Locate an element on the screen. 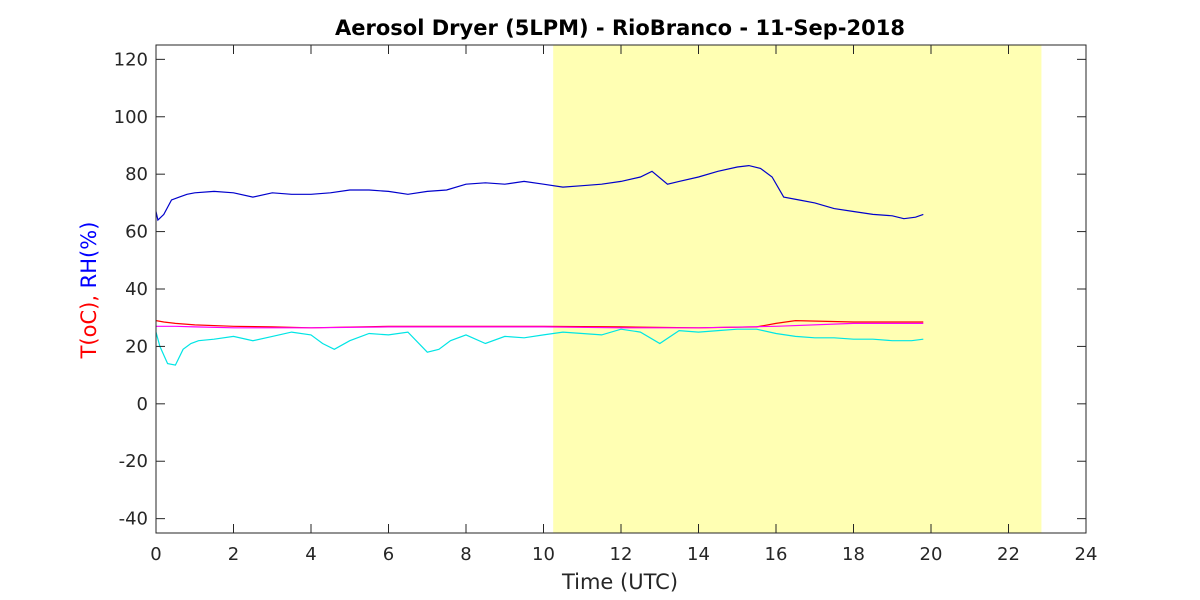  x-tick-label: 24 is located at coordinates (1086, 554).